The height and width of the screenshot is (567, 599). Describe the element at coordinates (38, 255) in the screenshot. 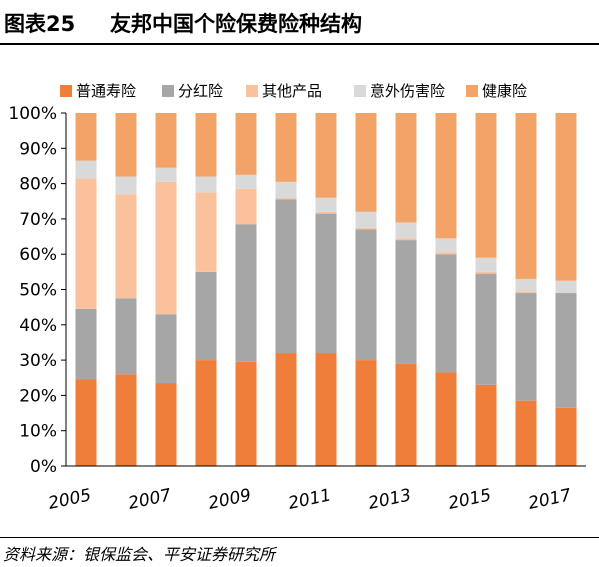

I see `y-tick-label: 60%` at that location.